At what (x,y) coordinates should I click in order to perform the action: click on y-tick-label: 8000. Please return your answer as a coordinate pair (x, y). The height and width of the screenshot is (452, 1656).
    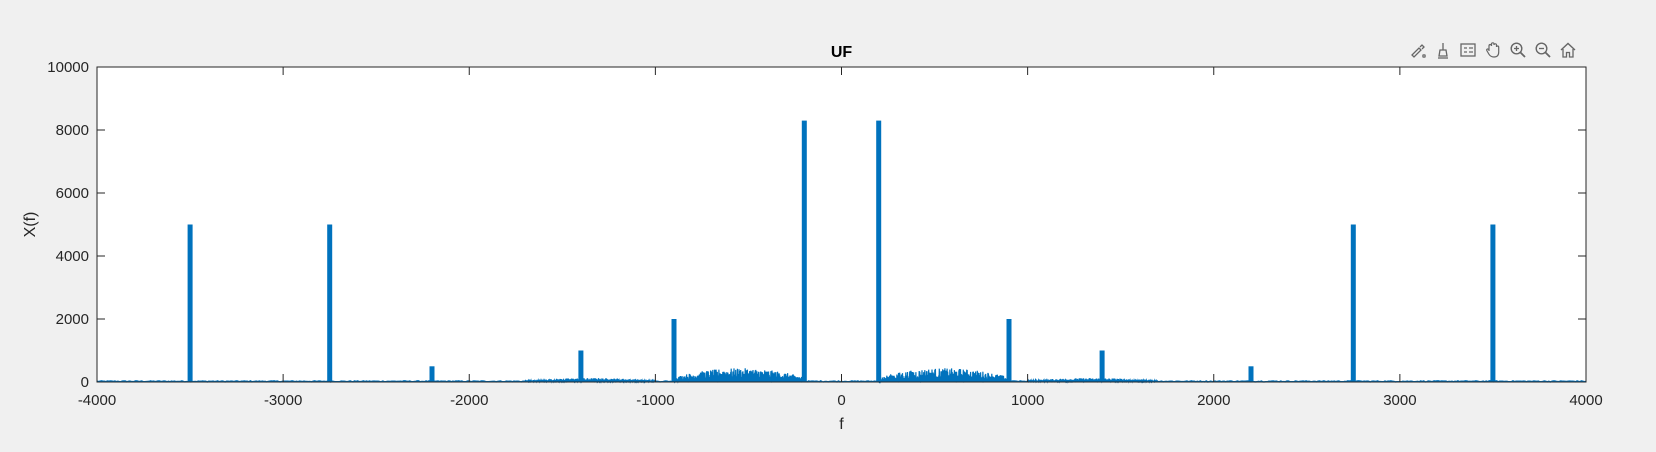
    Looking at the image, I should click on (72, 130).